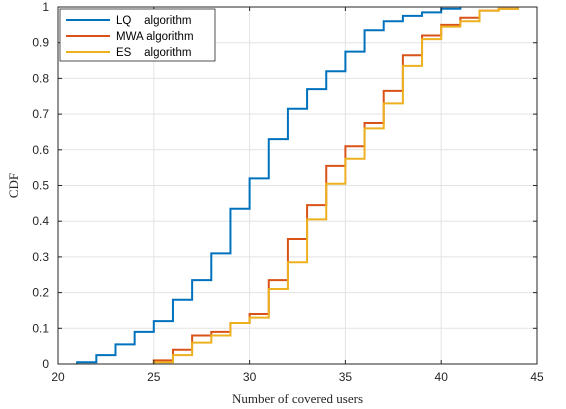 The image size is (566, 409). Describe the element at coordinates (40, 150) in the screenshot. I see `y-tick-label: 0.6` at that location.